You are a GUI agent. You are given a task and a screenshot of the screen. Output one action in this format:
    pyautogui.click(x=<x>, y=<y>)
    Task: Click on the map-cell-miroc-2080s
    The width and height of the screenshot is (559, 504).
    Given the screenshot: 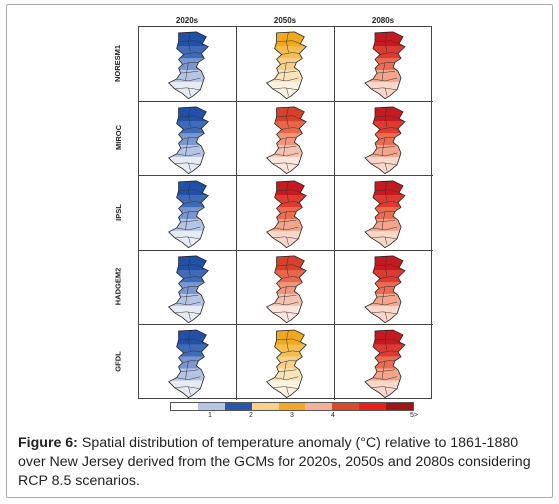 What is the action you would take?
    pyautogui.click(x=384, y=139)
    